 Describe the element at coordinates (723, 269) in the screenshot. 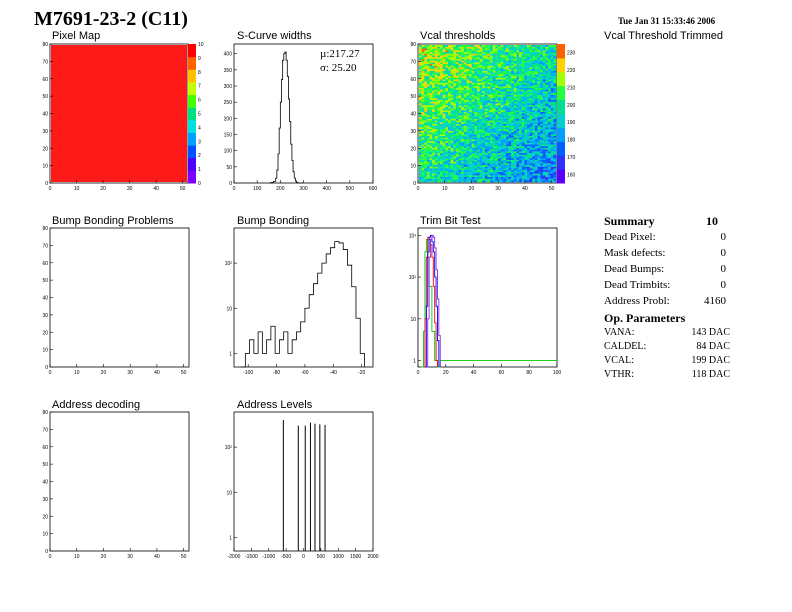

I see `summary-value: 0` at that location.